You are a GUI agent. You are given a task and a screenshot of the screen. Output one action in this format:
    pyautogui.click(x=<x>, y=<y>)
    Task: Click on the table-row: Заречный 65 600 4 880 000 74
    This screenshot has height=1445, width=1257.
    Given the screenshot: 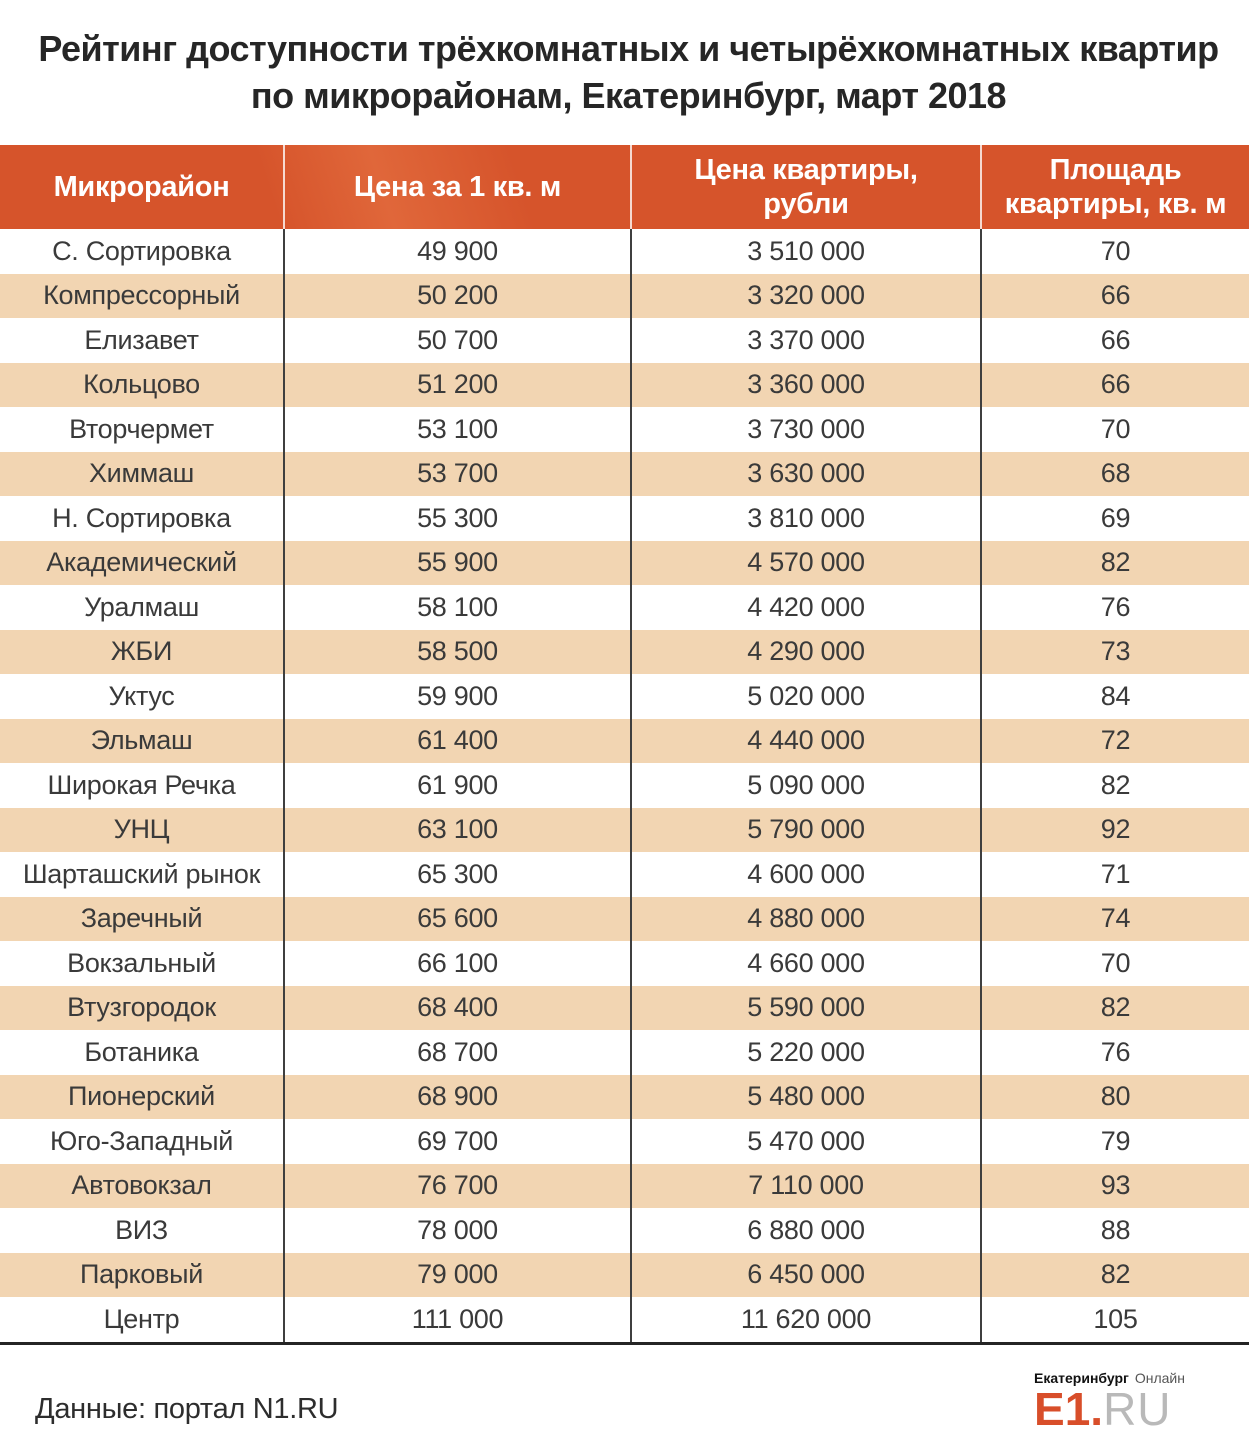 What is the action you would take?
    pyautogui.click(x=624, y=918)
    